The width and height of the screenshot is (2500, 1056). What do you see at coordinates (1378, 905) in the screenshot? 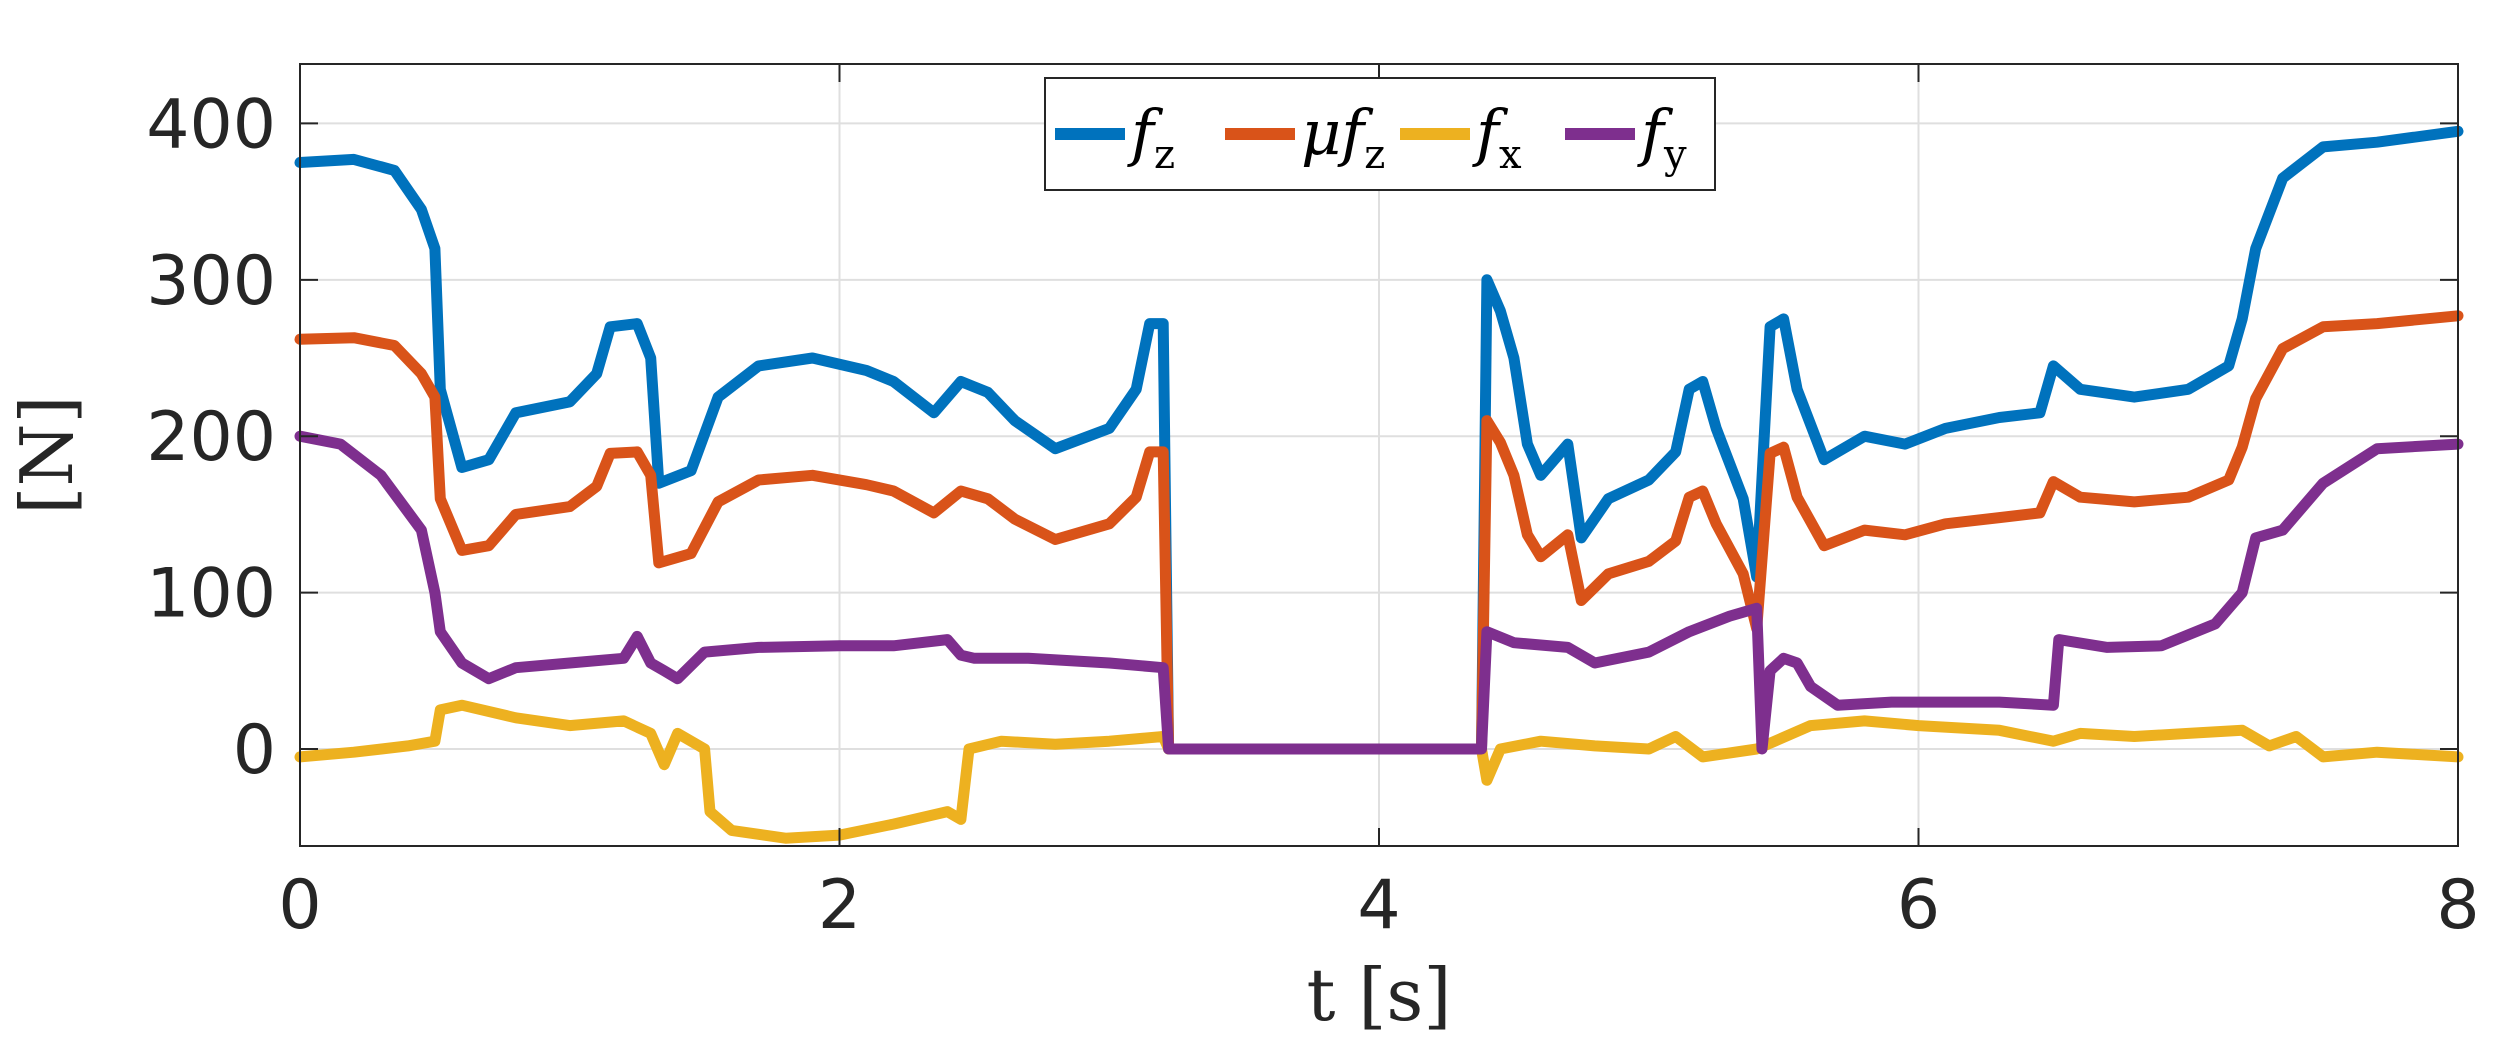
I see `x-tick-label-2: 4` at bounding box center [1378, 905].